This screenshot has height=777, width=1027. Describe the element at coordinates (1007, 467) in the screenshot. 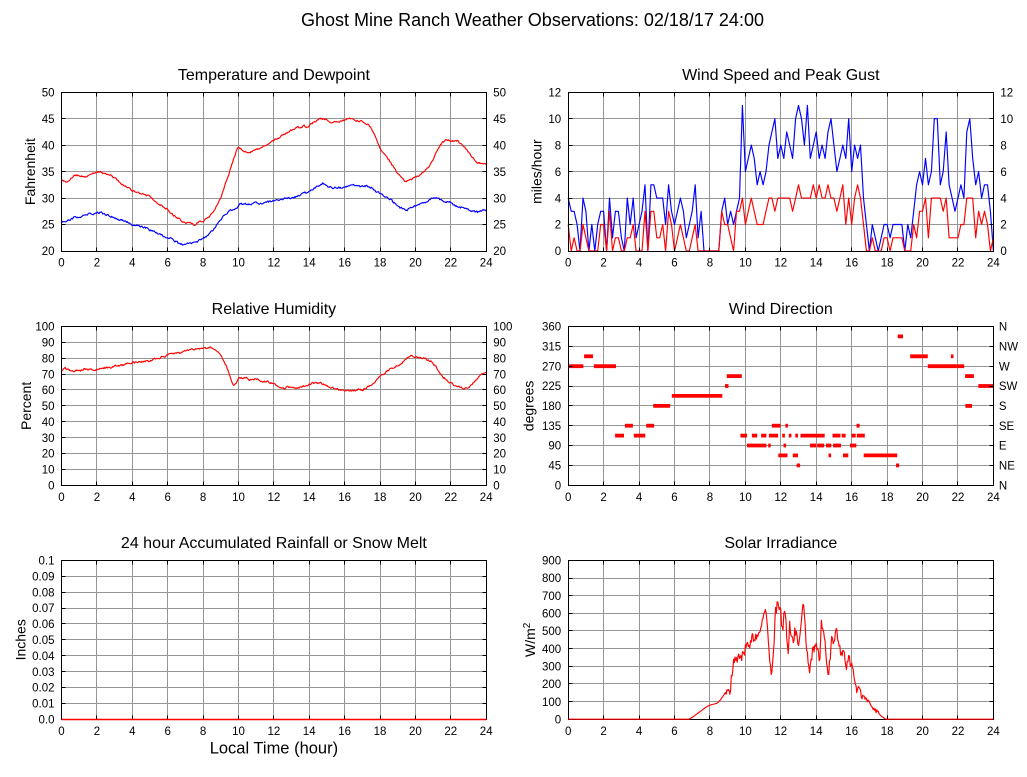

I see `svg-text: NE` at that location.